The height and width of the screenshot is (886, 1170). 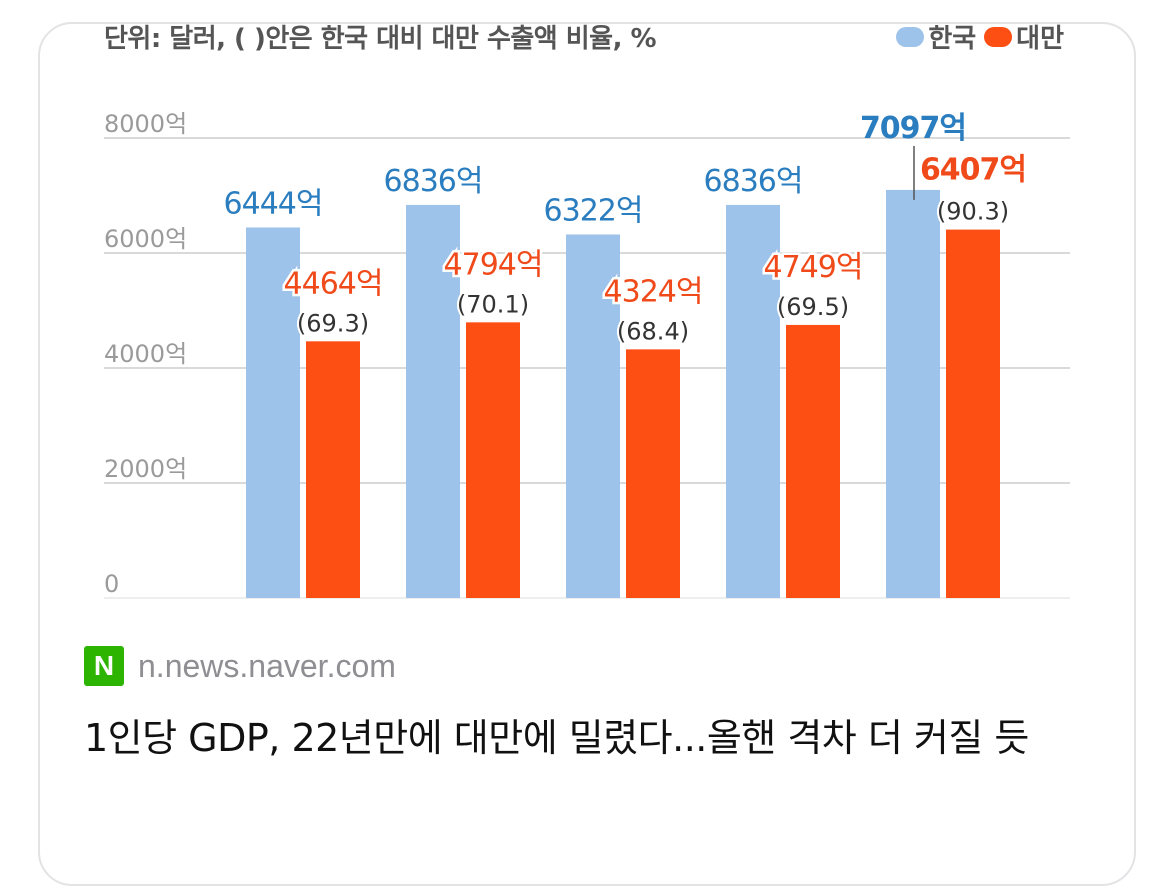 What do you see at coordinates (380, 39) in the screenshot?
I see `chart-caption: 단위: 달러, ( )안은 한국 대비 대만 수출액 비율, %` at bounding box center [380, 39].